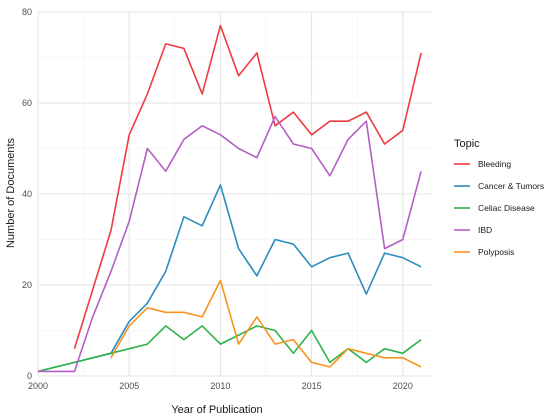 Image resolution: width=550 pixels, height=419 pixels. What do you see at coordinates (312, 386) in the screenshot?
I see `x-tick-label: 2015` at bounding box center [312, 386].